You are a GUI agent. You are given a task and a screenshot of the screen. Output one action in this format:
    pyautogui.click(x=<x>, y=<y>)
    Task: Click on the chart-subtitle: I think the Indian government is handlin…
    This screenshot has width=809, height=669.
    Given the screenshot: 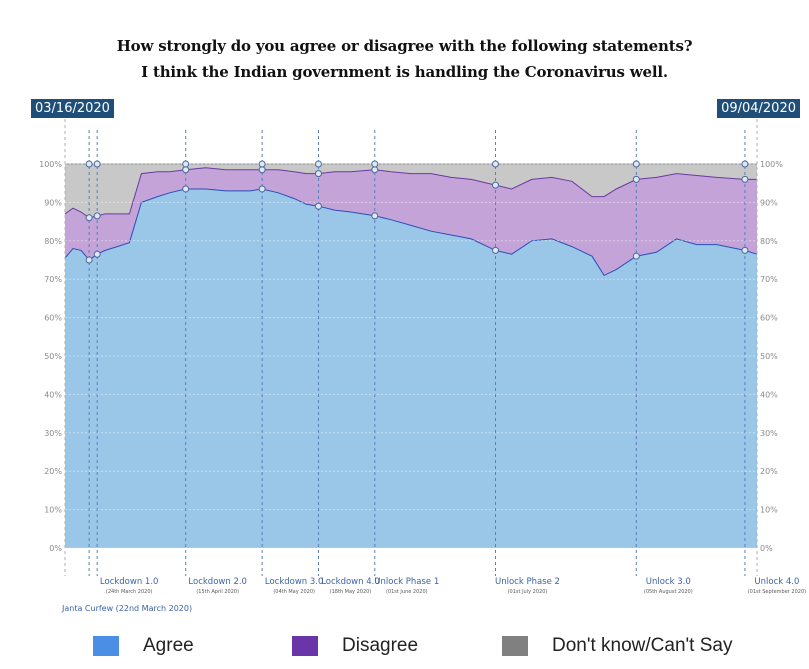 What is the action you would take?
    pyautogui.click(x=404, y=72)
    